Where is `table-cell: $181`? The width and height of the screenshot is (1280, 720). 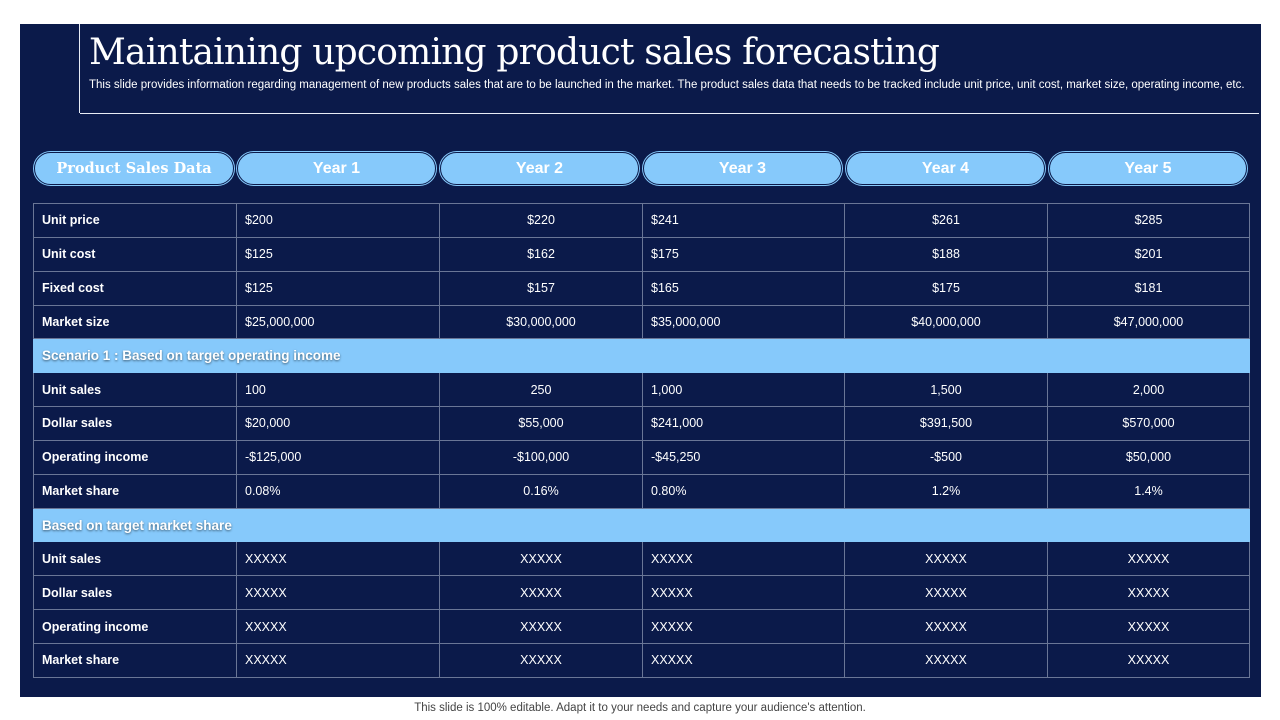 table-cell: $181 is located at coordinates (1148, 288).